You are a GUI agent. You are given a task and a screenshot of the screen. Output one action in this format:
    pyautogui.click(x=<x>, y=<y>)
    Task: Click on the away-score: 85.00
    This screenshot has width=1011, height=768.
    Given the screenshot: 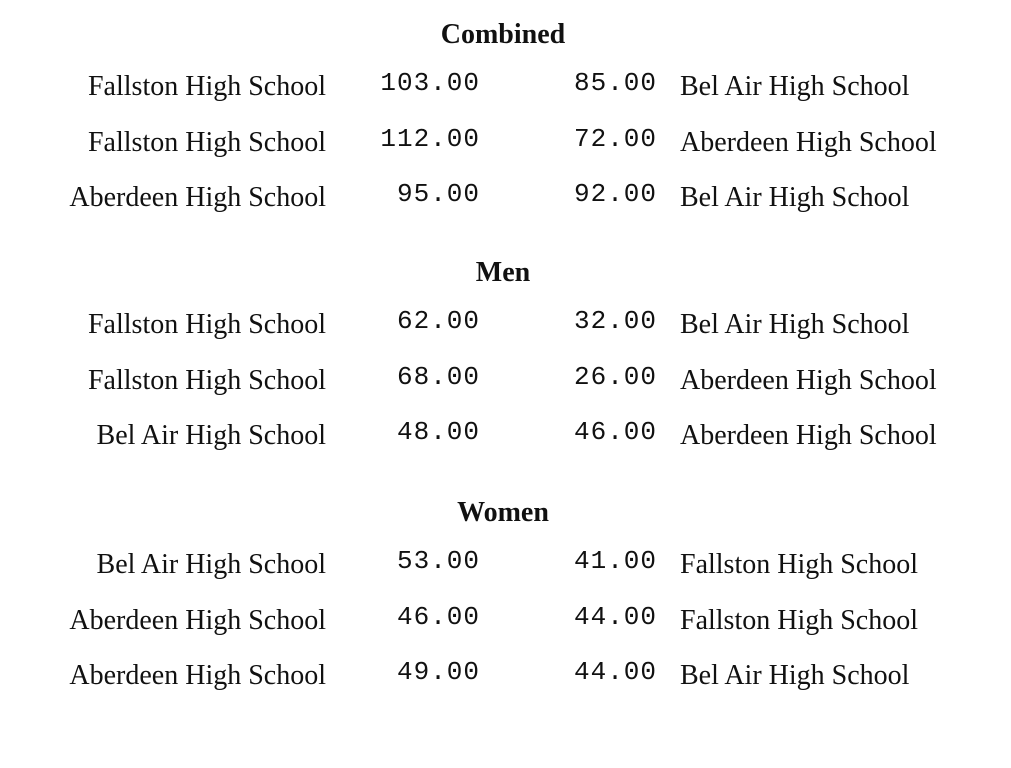 What is the action you would take?
    pyautogui.click(x=615, y=83)
    